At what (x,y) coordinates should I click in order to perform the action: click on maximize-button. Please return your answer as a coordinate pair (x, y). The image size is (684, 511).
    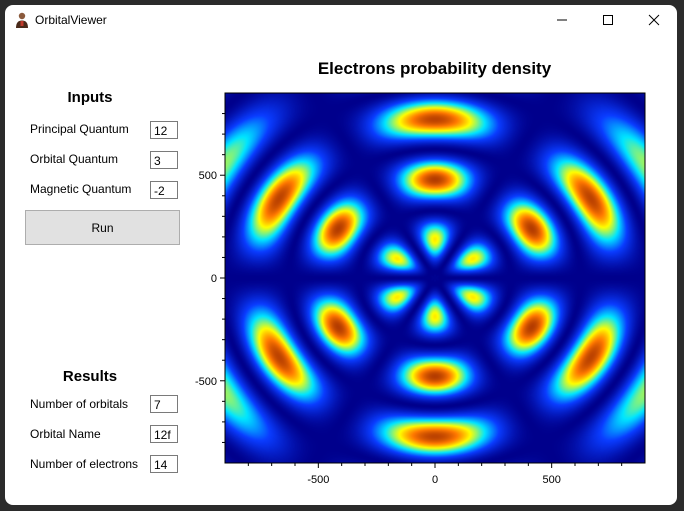
    Looking at the image, I should click on (608, 20).